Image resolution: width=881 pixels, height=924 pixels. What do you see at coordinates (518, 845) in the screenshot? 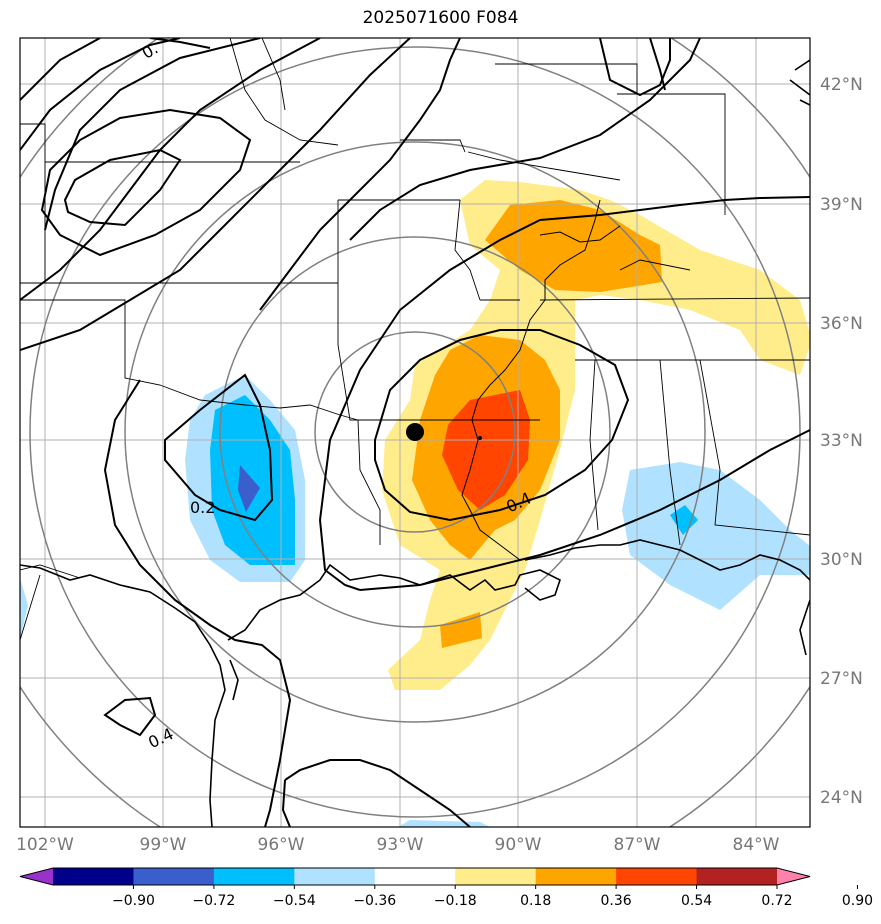
I see `lon-label-90w: 90°W` at bounding box center [518, 845].